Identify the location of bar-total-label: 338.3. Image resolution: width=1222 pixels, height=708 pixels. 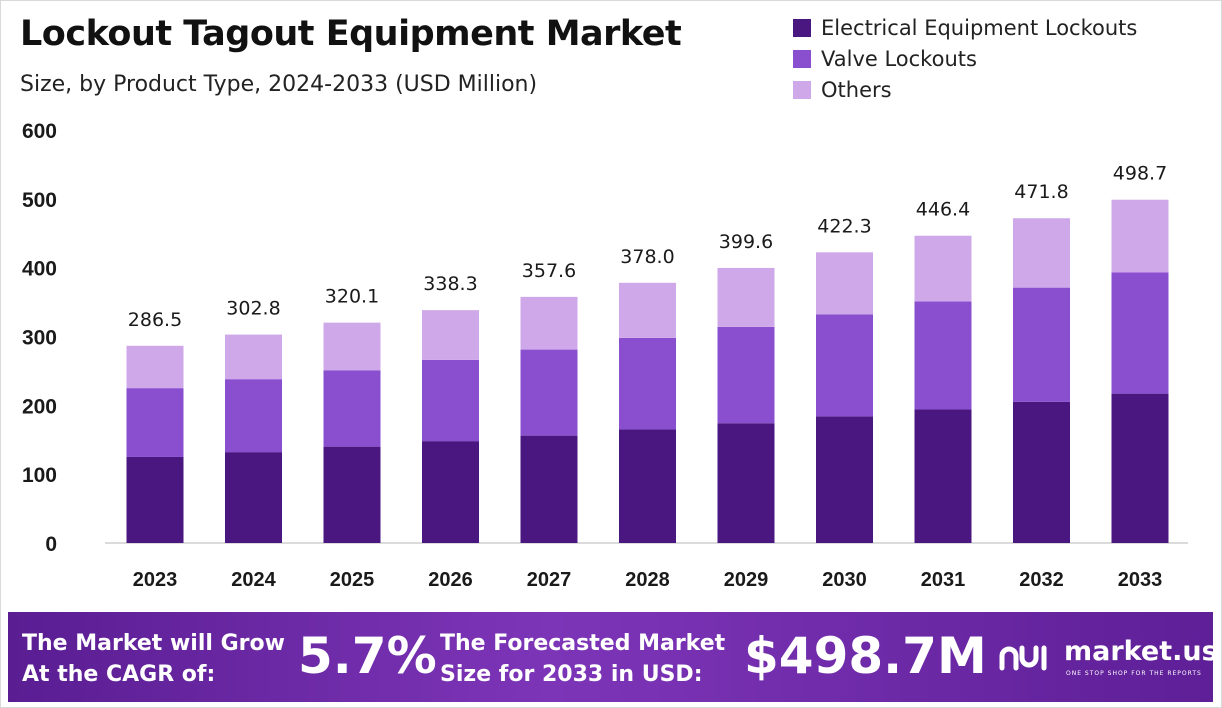
(450, 284).